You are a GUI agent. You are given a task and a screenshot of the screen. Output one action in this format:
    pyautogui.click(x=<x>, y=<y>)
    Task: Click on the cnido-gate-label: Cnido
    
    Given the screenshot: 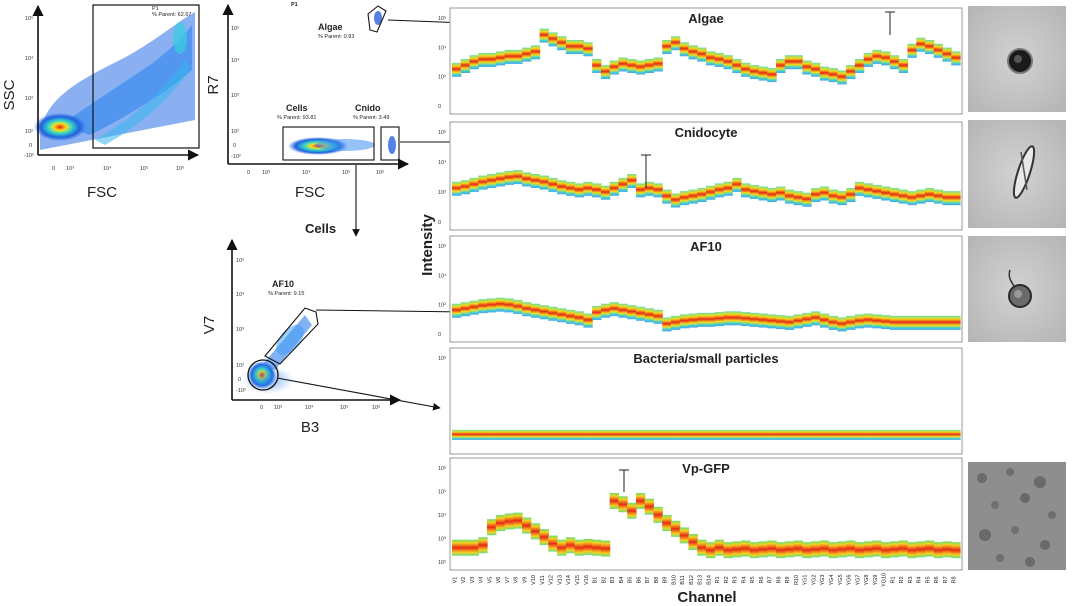 What is the action you would take?
    pyautogui.click(x=368, y=108)
    